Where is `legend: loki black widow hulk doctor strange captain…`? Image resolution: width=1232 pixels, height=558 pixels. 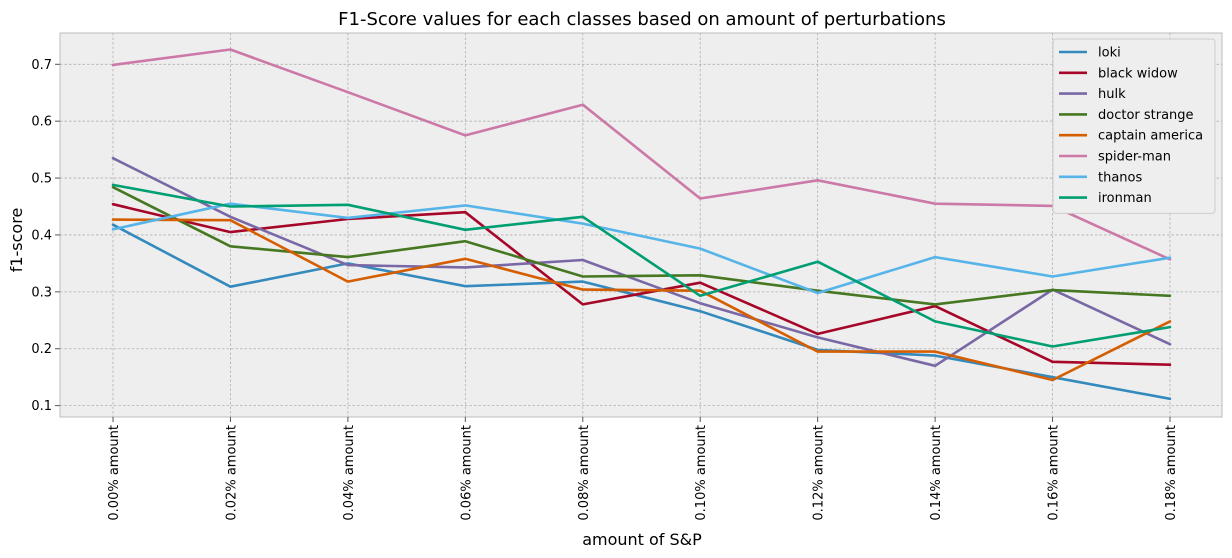 legend: loki black widow hulk doctor strange captain… is located at coordinates (1134, 126).